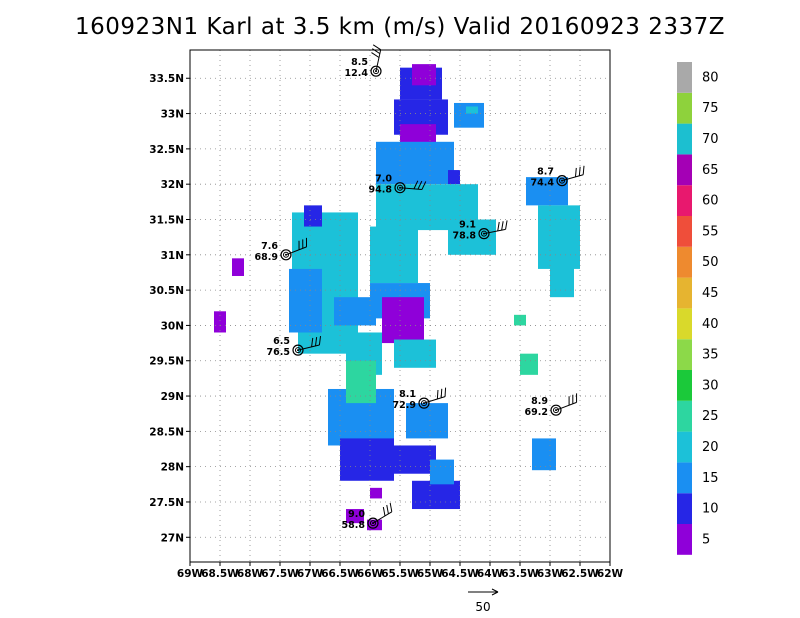 The width and height of the screenshot is (800, 618). I want to click on colorbar-label: 20, so click(710, 447).